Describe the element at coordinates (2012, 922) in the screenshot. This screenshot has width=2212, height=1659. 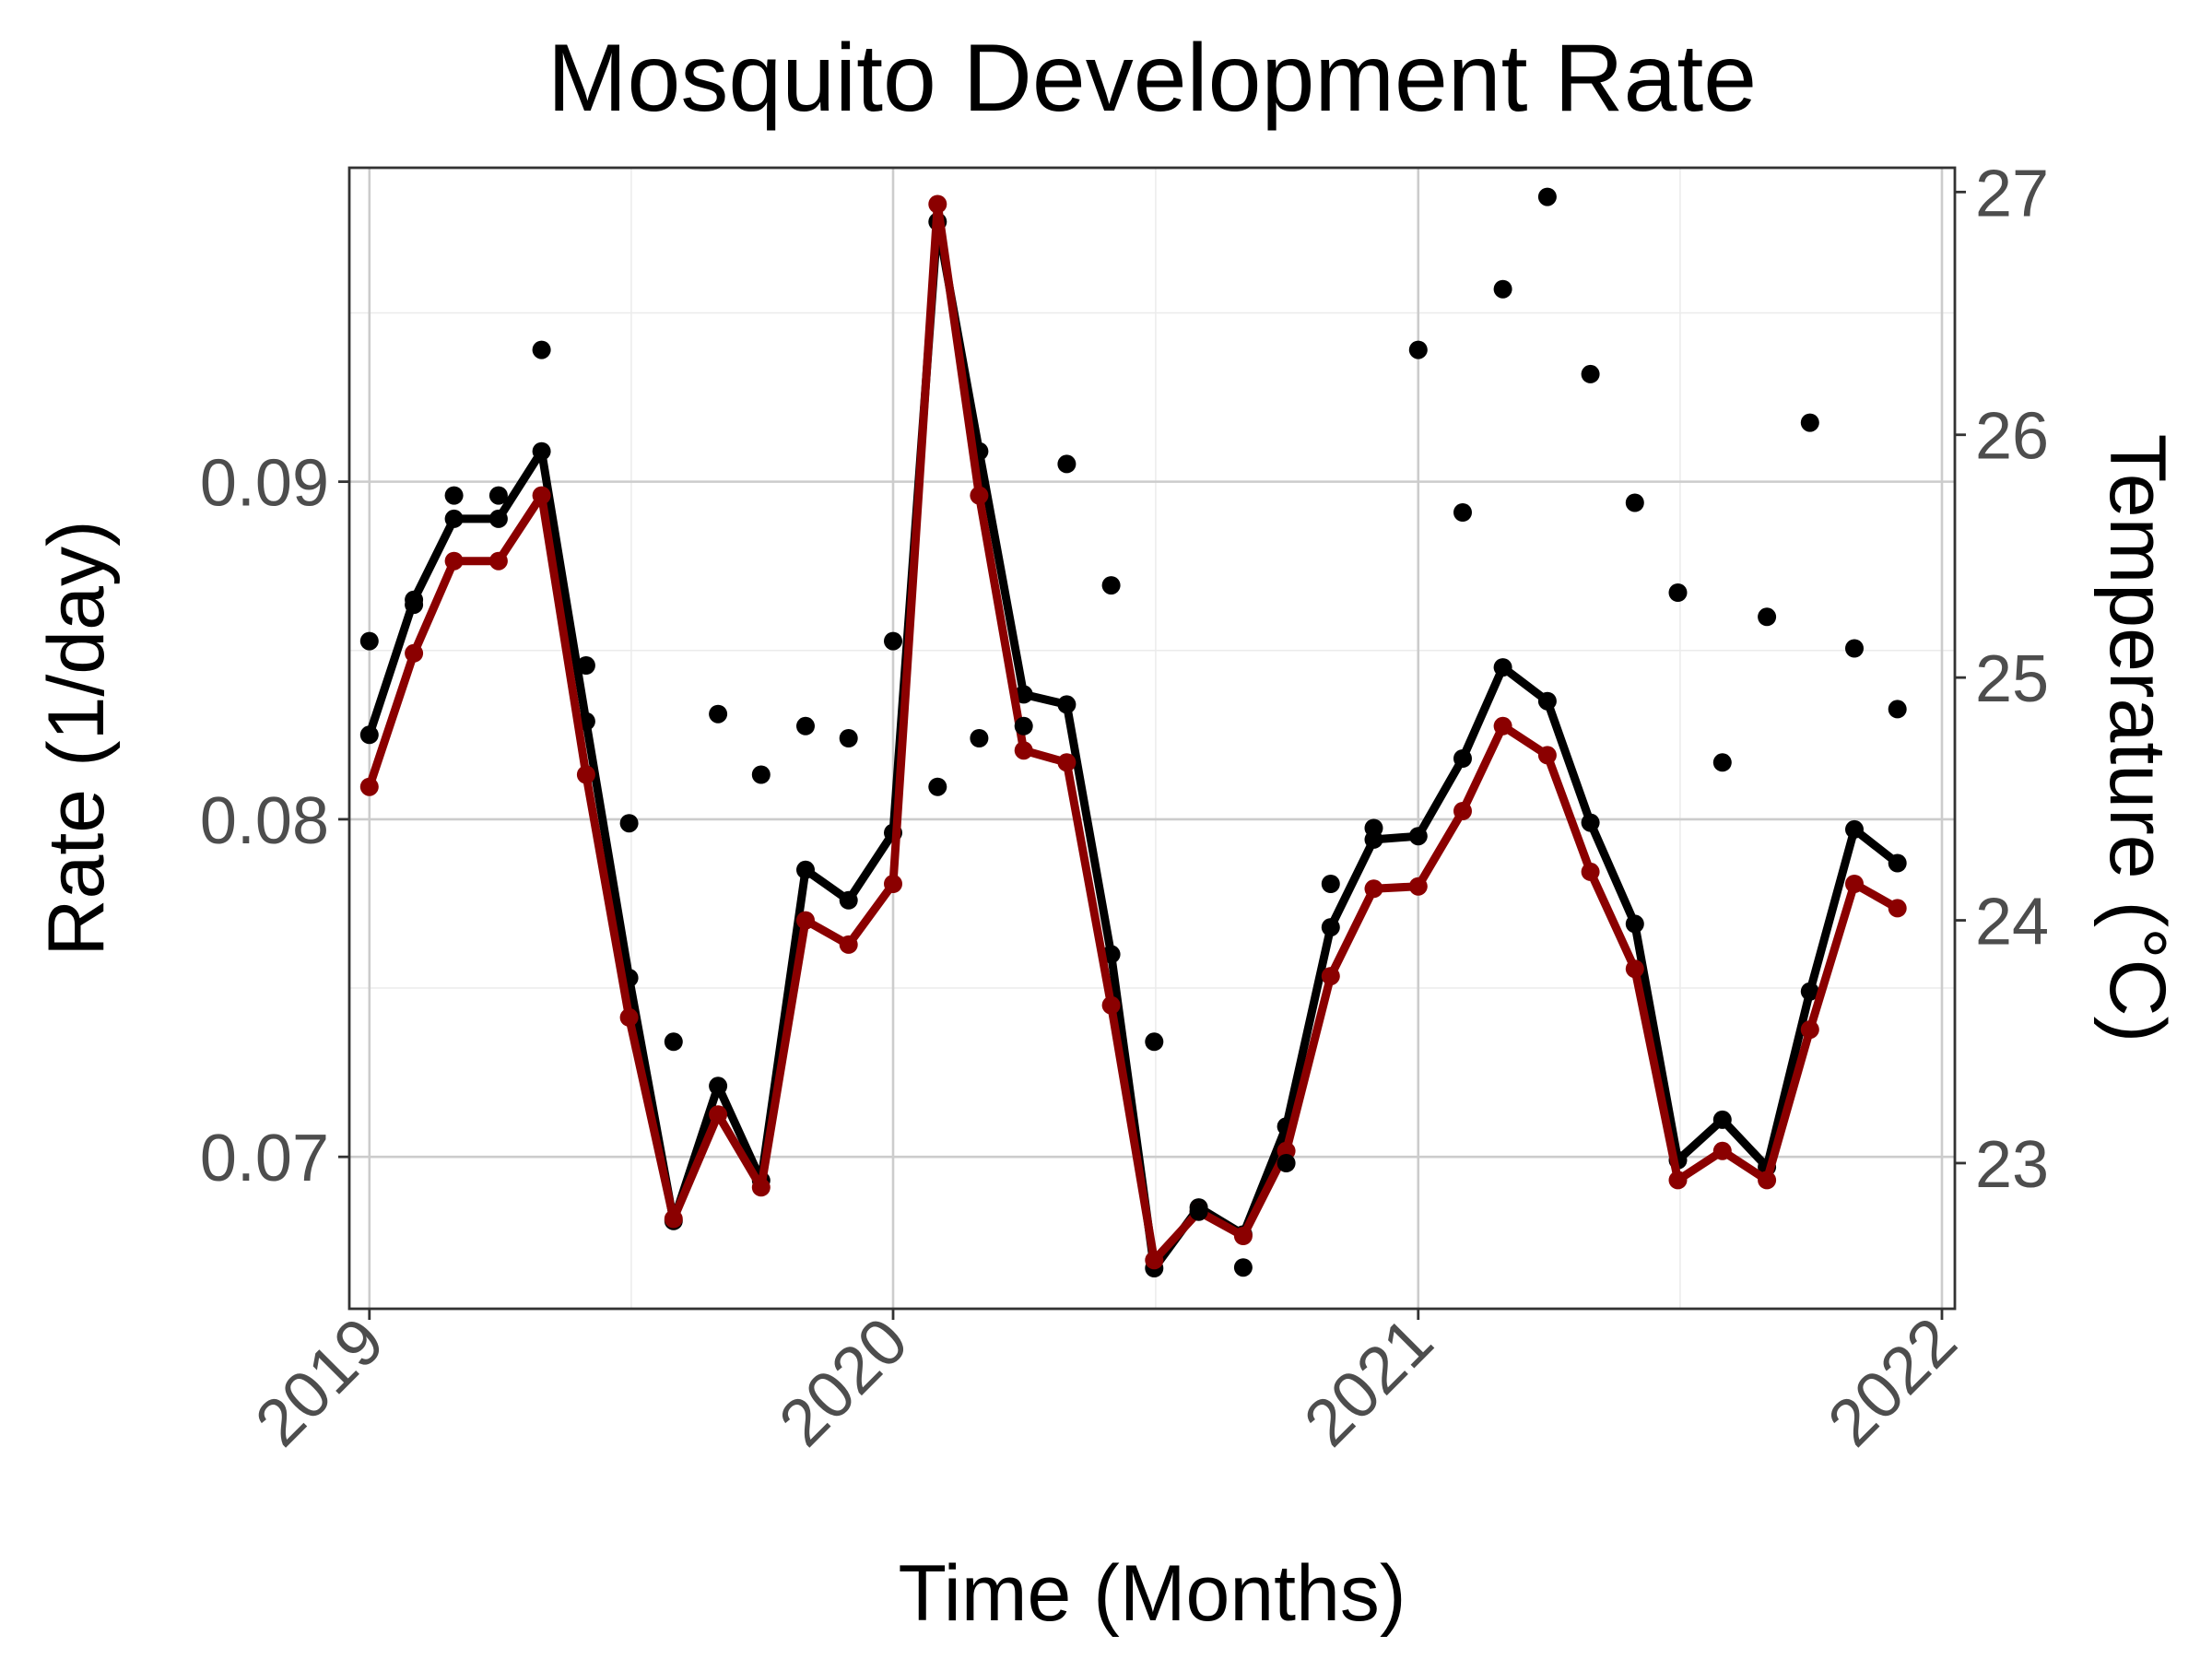
I see `y2-tick-label: 24` at that location.